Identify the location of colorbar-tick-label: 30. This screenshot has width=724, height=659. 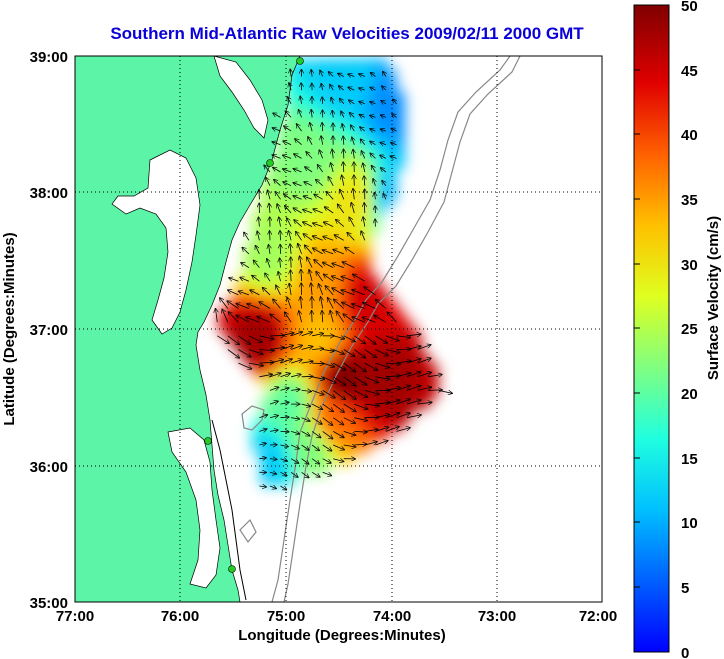
(689, 265).